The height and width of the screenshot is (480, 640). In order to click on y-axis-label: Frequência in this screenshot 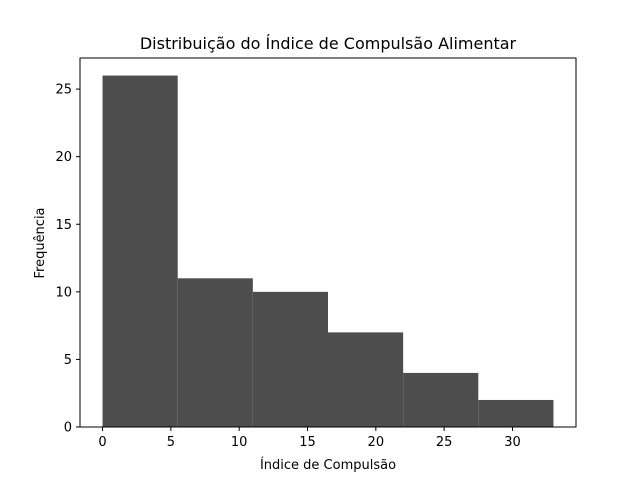, I will do `click(40, 242)`.